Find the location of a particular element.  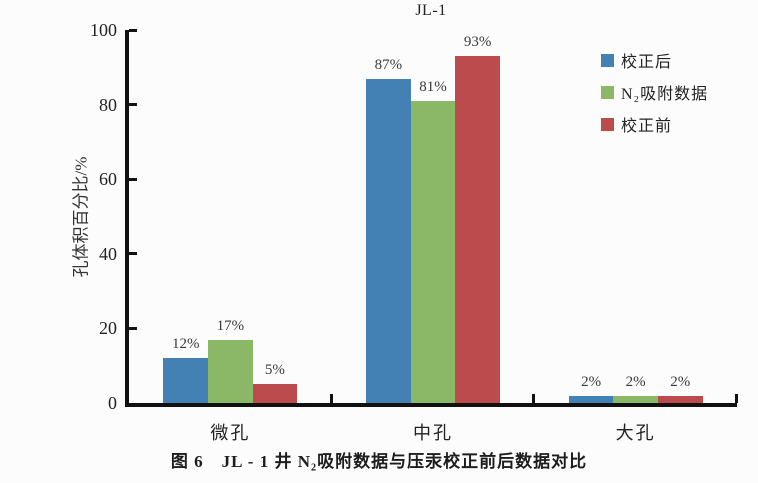

bar-value-校正前-中孔: 93% is located at coordinates (477, 42).